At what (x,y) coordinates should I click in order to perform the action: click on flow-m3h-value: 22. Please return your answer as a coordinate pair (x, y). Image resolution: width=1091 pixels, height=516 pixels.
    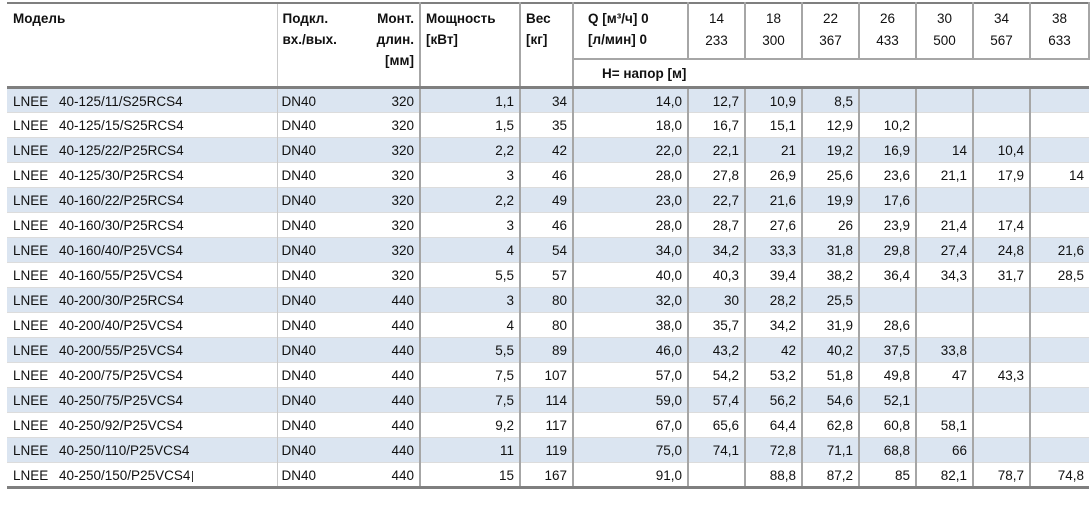
    Looking at the image, I should click on (830, 18).